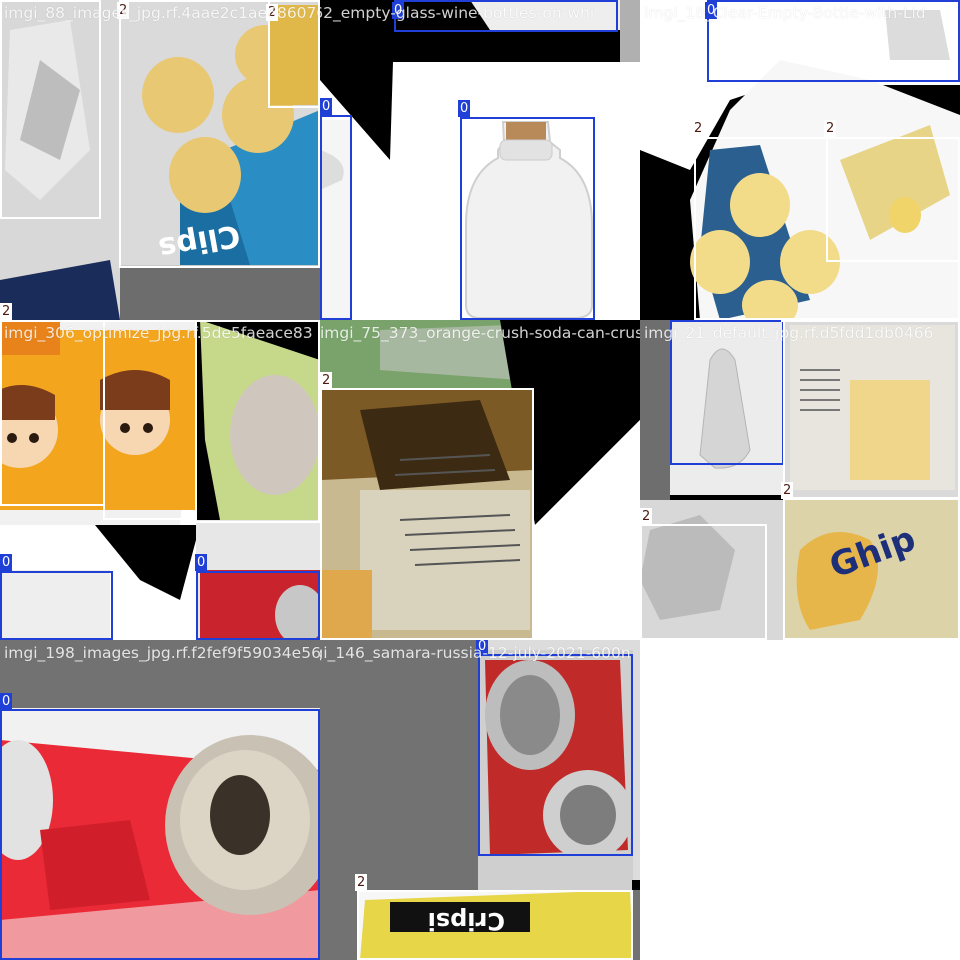  What do you see at coordinates (789, 333) in the screenshot?
I see `tile-filename: imgi_21_default_jpg.rf.d5fdd1db0466` at bounding box center [789, 333].